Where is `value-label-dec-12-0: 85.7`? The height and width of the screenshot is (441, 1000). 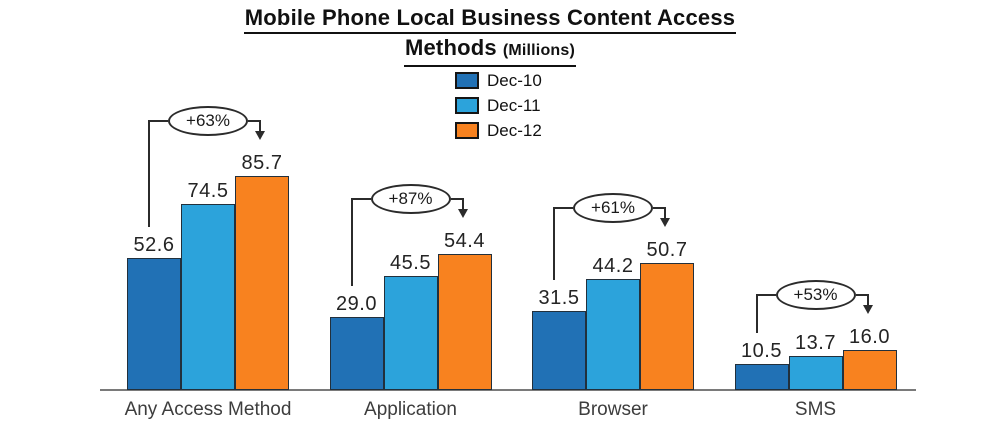 value-label-dec-12-0: 85.7 is located at coordinates (262, 163).